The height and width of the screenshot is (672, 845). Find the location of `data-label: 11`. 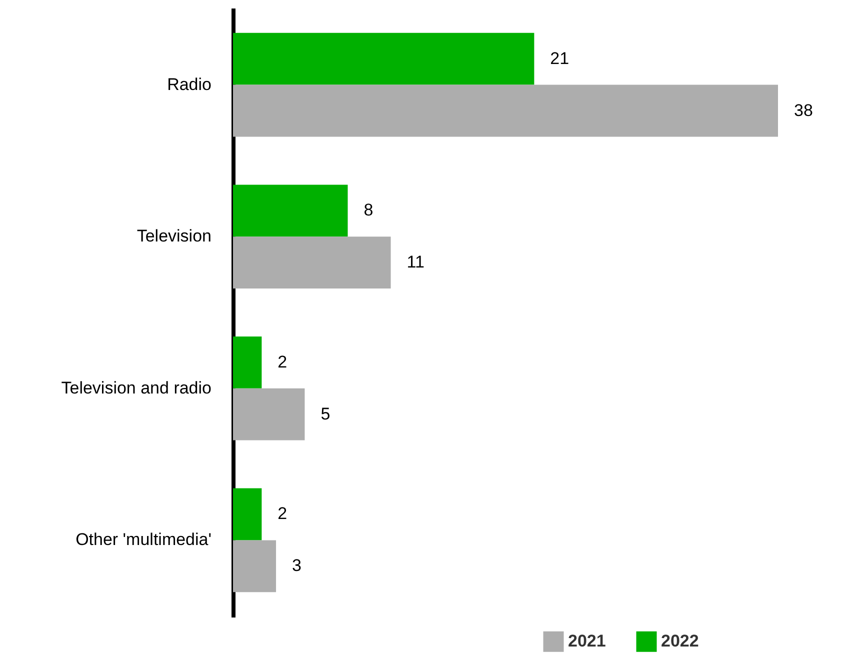

data-label: 11 is located at coordinates (415, 262).